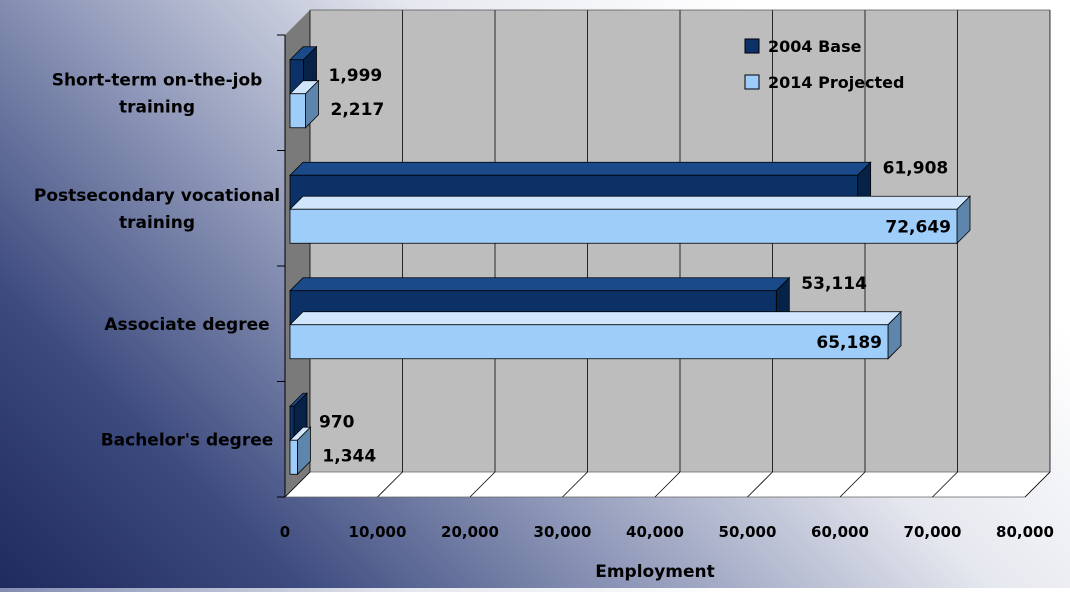 The width and height of the screenshot is (1070, 592). I want to click on data-label: 970, so click(337, 422).